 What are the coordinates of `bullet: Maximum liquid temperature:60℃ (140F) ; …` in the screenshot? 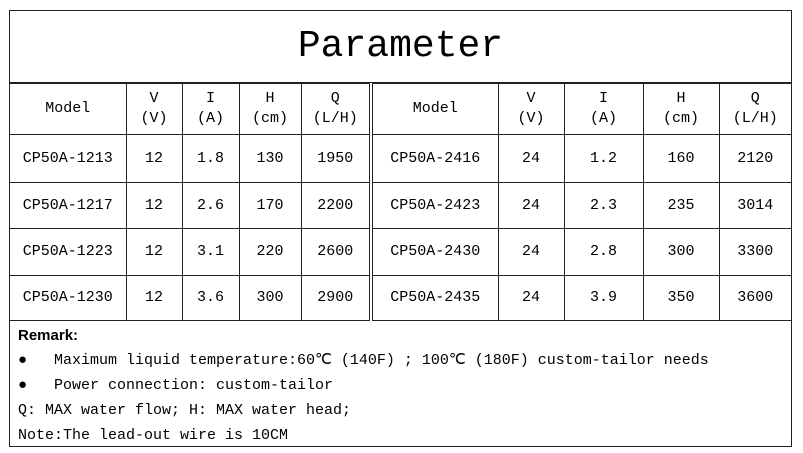 It's located at (400, 360).